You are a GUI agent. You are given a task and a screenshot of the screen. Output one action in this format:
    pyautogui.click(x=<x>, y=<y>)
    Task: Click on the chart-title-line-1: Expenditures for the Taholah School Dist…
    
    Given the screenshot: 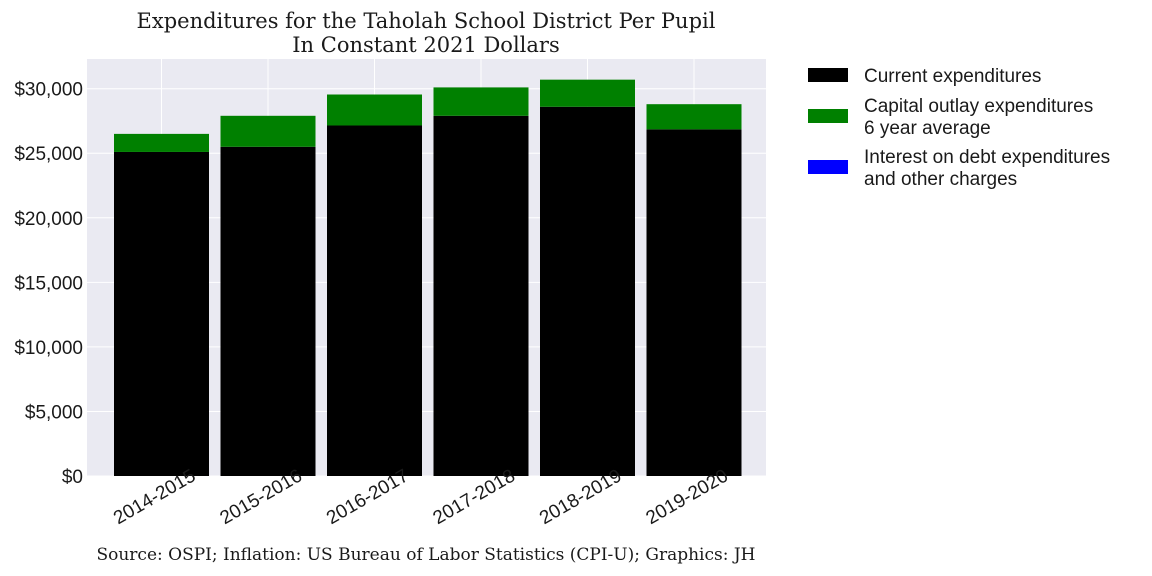 What is the action you would take?
    pyautogui.click(x=426, y=21)
    